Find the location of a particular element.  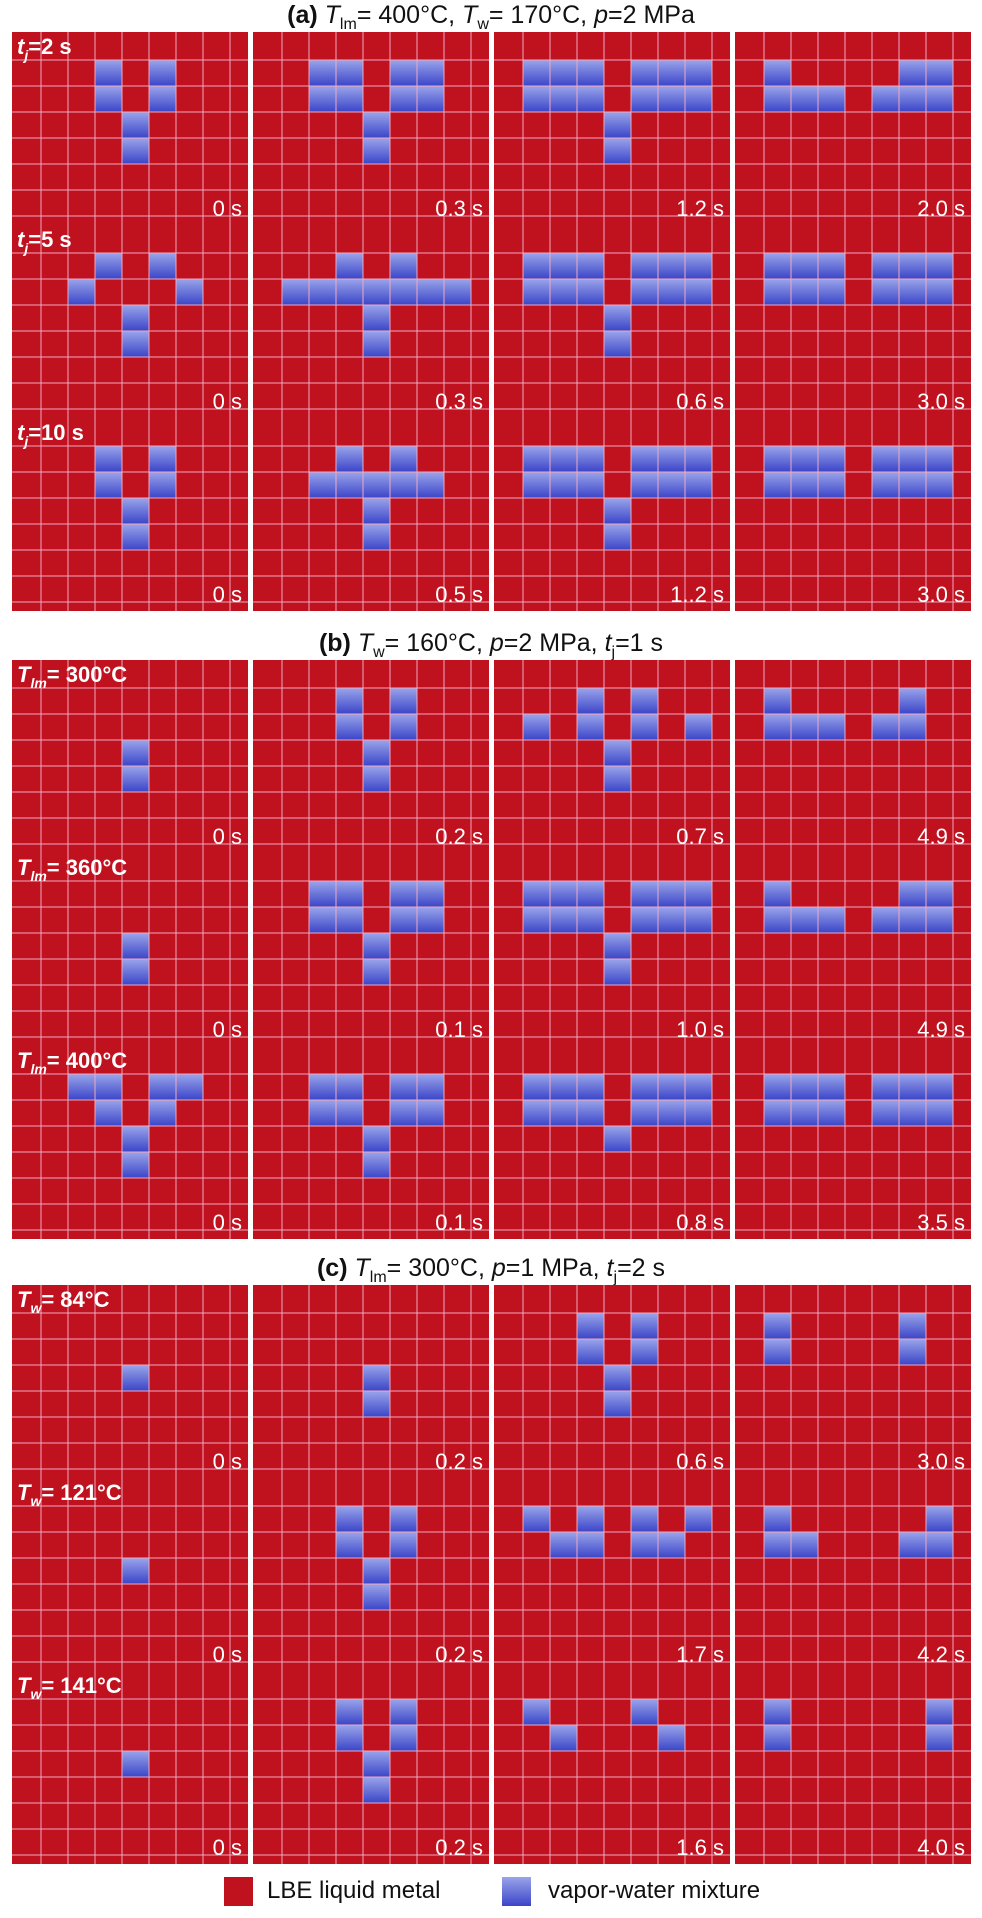

grid-panel: tj=10 s 0 s is located at coordinates (130, 514).